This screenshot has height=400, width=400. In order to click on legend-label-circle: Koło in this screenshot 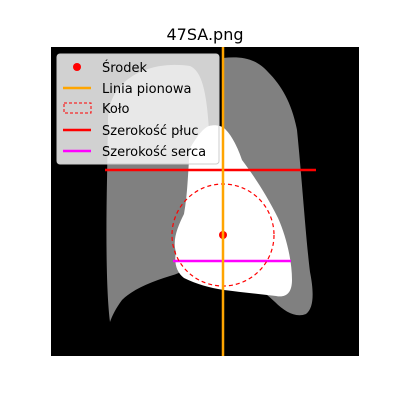, I will do `click(116, 109)`.